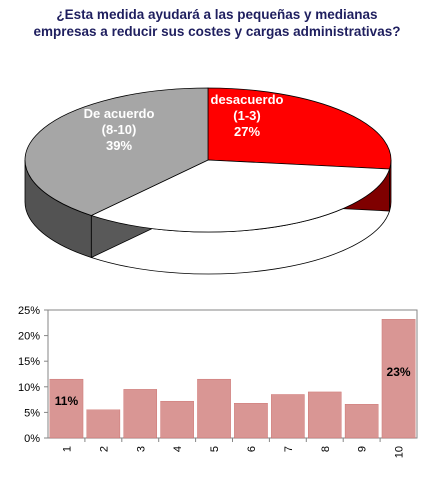 This screenshot has width=434, height=479. What do you see at coordinates (29, 388) in the screenshot?
I see `y-tick-label: 10%` at bounding box center [29, 388].